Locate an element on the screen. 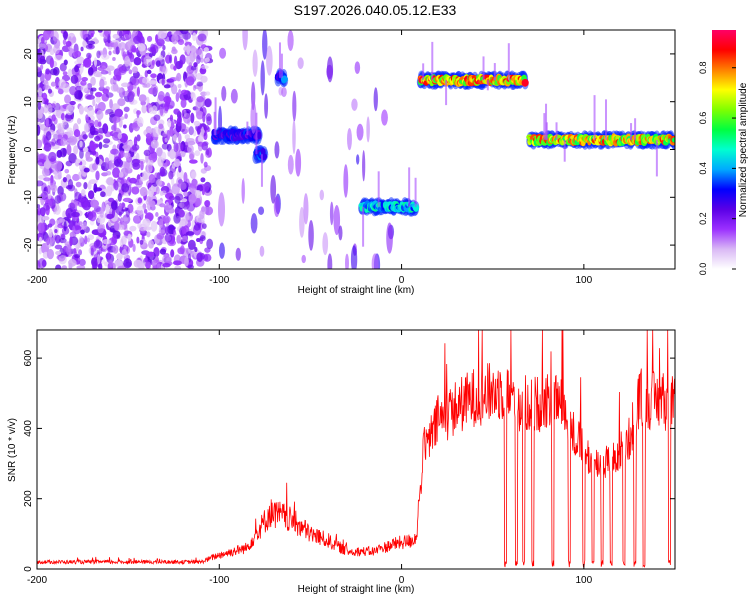 The image size is (750, 600). colorbar-tick-label: 0.6 is located at coordinates (703, 118).